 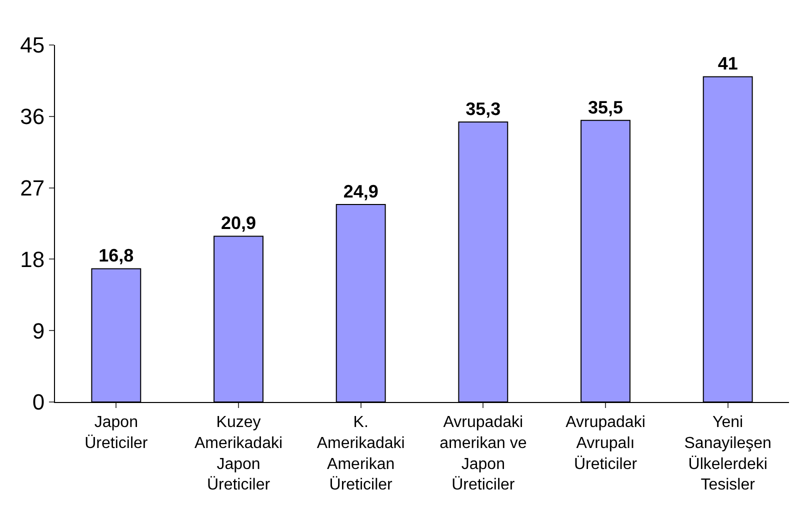 I want to click on x-tick-label: Yeni Sanayileşen Ülkelerdeki Tesisler, so click(x=728, y=454).